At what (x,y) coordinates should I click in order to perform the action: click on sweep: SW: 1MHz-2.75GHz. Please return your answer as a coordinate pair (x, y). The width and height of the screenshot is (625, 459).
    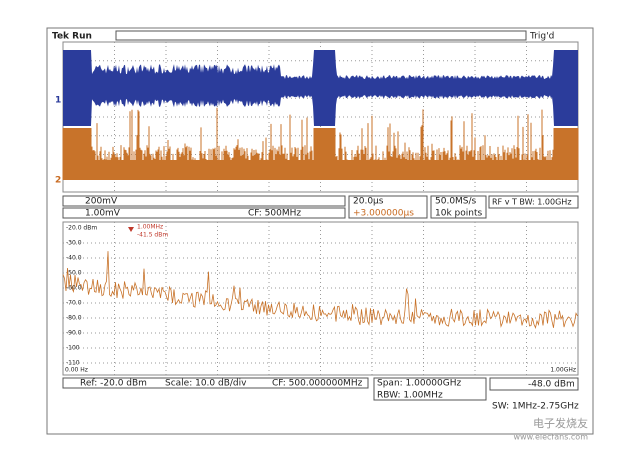
    Looking at the image, I should click on (535, 407).